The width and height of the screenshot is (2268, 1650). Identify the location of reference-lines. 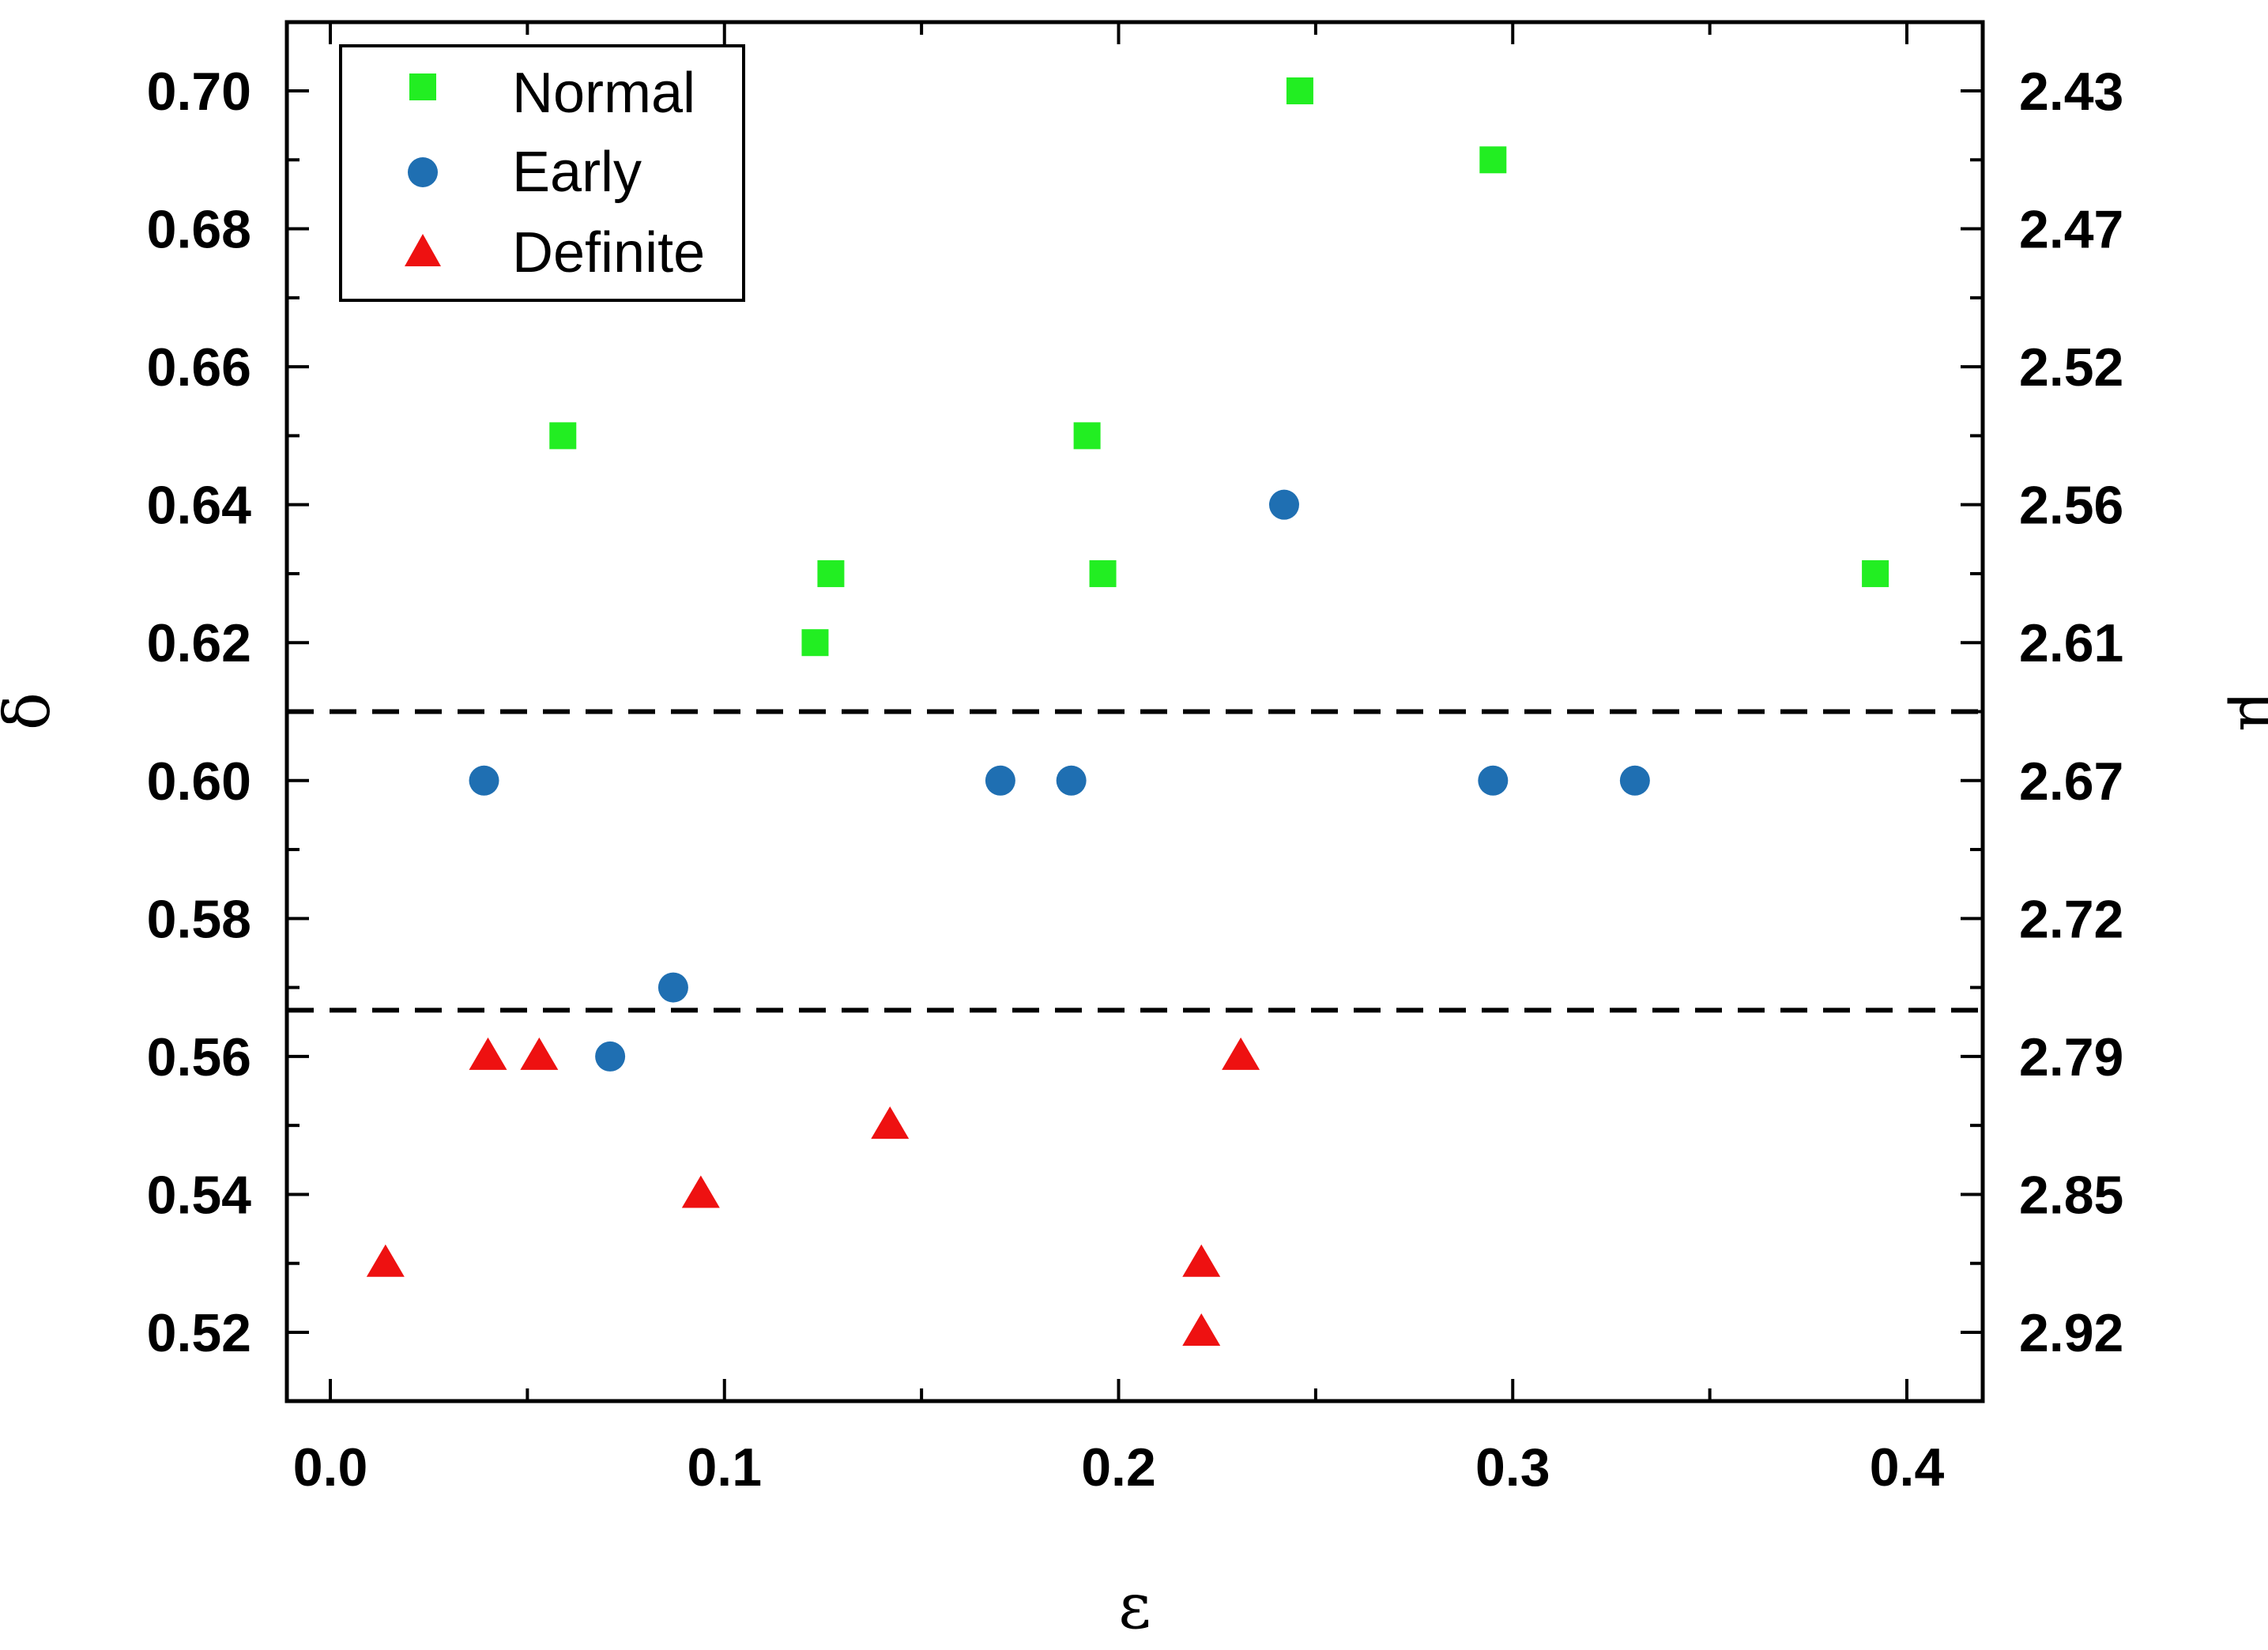
(1135, 861).